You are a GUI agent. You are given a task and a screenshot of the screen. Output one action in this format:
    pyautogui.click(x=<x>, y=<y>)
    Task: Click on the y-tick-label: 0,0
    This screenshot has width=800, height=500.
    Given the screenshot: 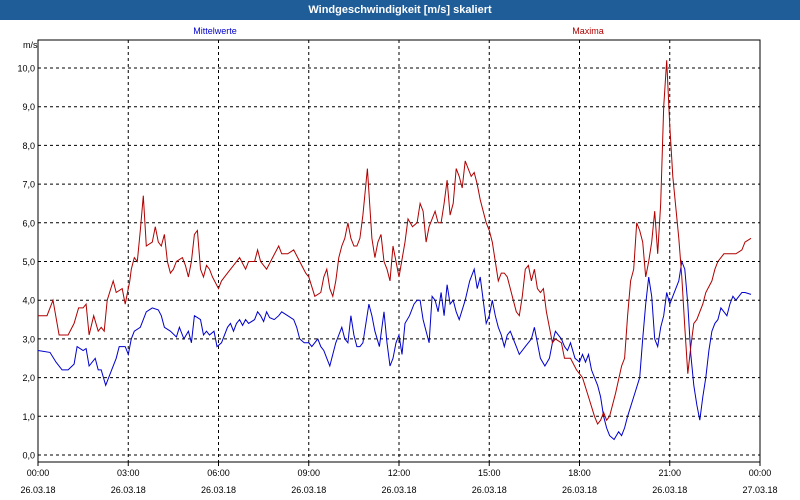 What is the action you would take?
    pyautogui.click(x=28, y=456)
    